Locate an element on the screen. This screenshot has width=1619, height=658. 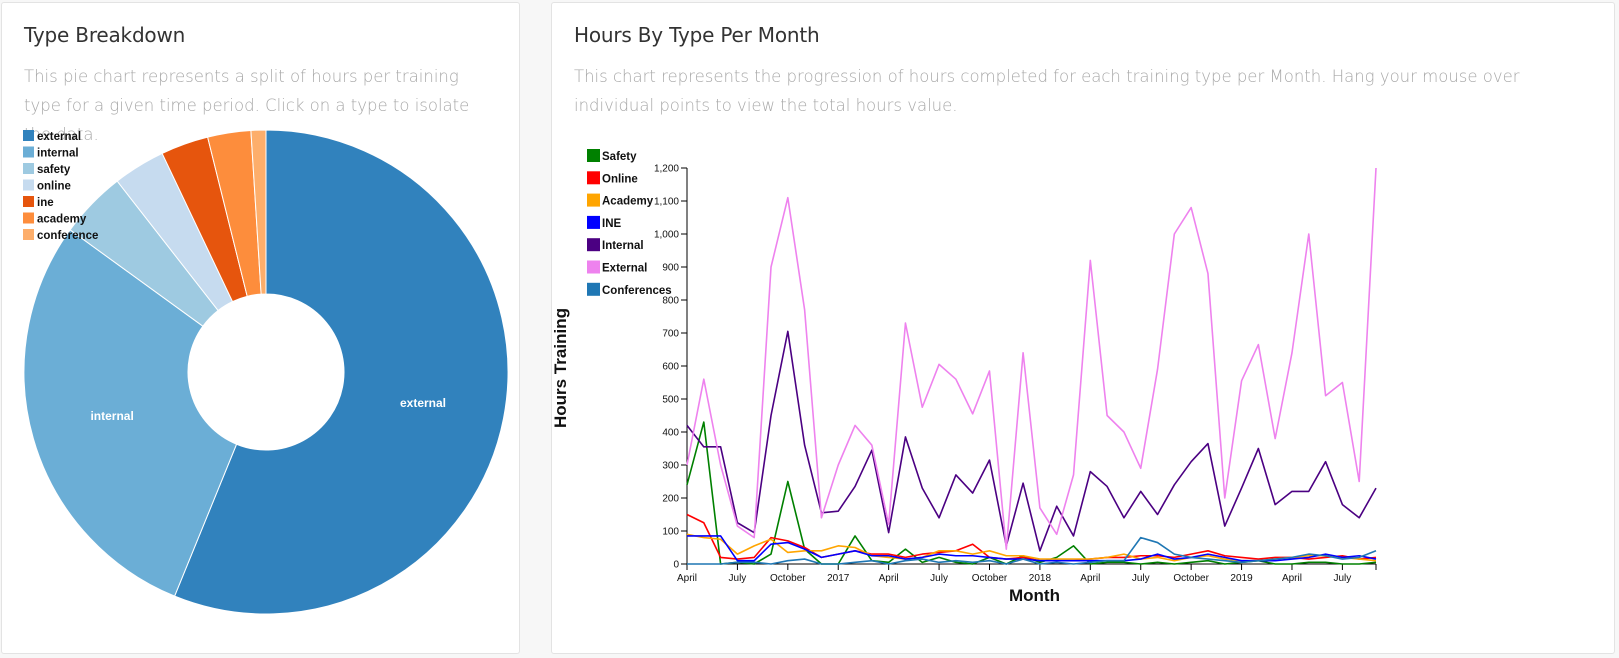
y-tick-label: 700 is located at coordinates (670, 334).